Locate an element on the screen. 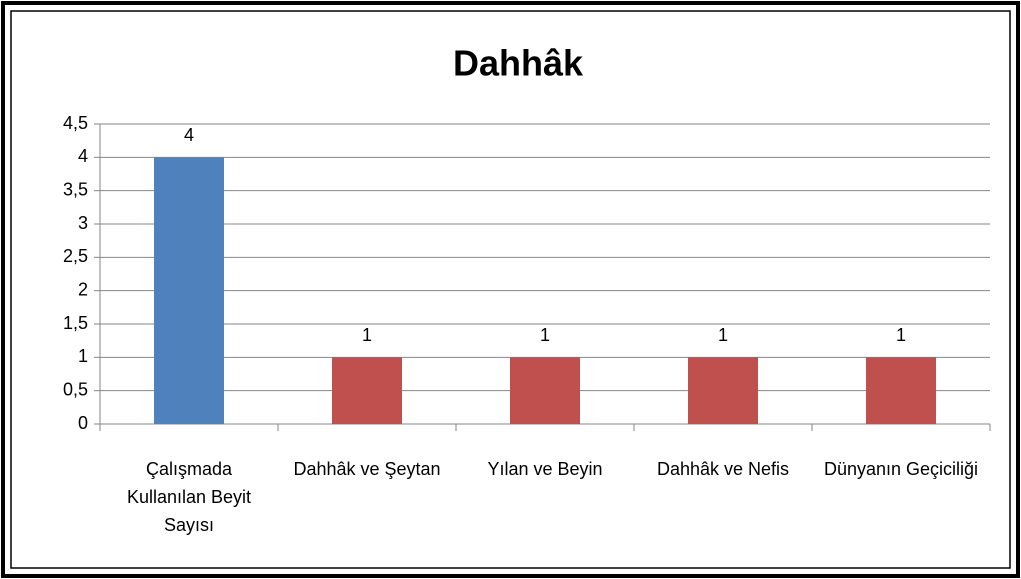 The image size is (1021, 579). y-tick-label: 4,5 is located at coordinates (75, 123).